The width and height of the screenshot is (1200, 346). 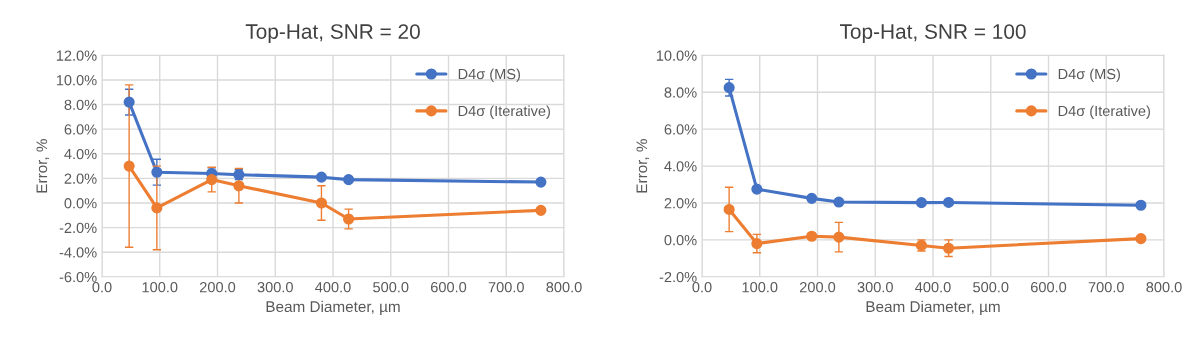 What do you see at coordinates (76, 55) in the screenshot?
I see `y-tick-label: 12.0%` at bounding box center [76, 55].